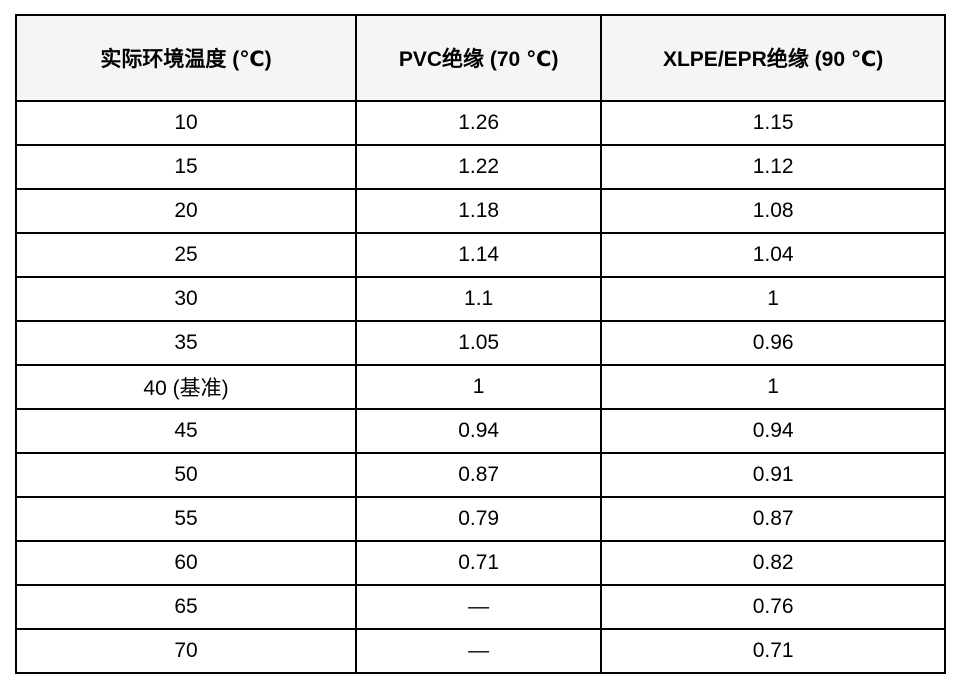 The width and height of the screenshot is (962, 692). What do you see at coordinates (186, 167) in the screenshot?
I see `table-cell: 15` at bounding box center [186, 167].